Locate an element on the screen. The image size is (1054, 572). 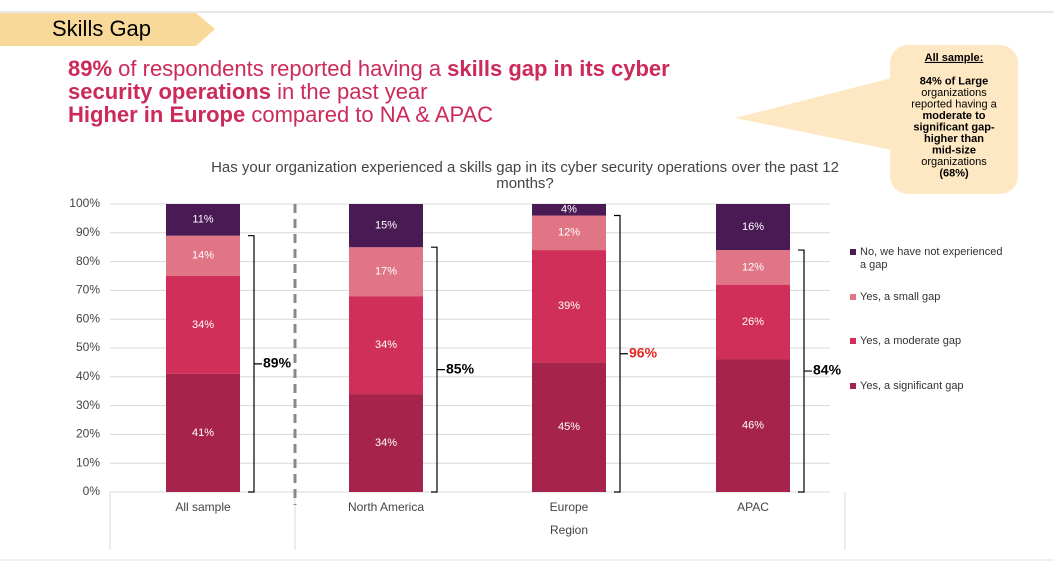
legend-label: Yes, a significant gap is located at coordinates (912, 386).